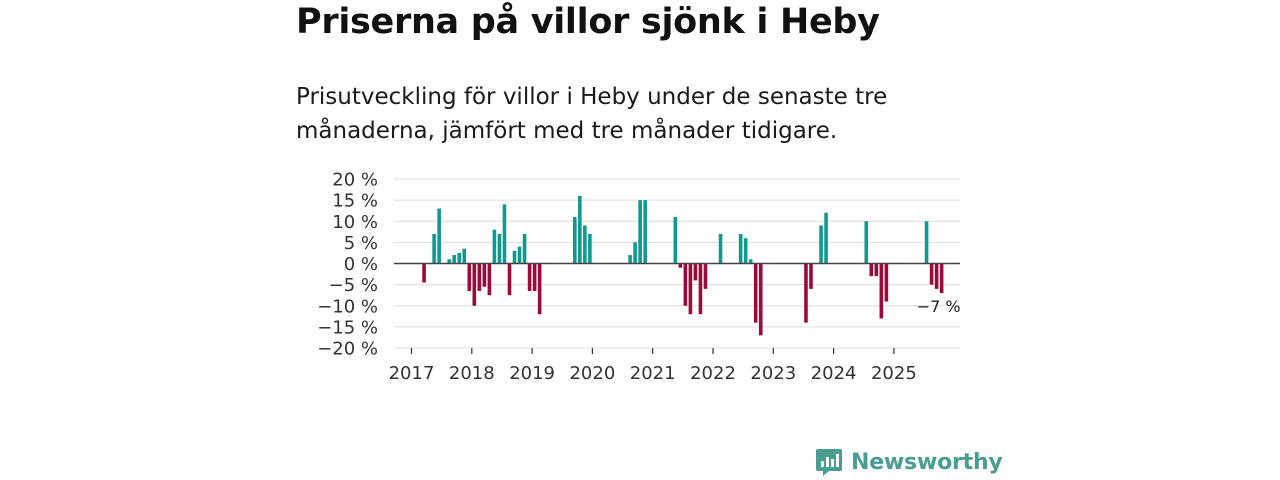 The image size is (1280, 480). I want to click on newsworthy-logo: Newsworthy, so click(909, 462).